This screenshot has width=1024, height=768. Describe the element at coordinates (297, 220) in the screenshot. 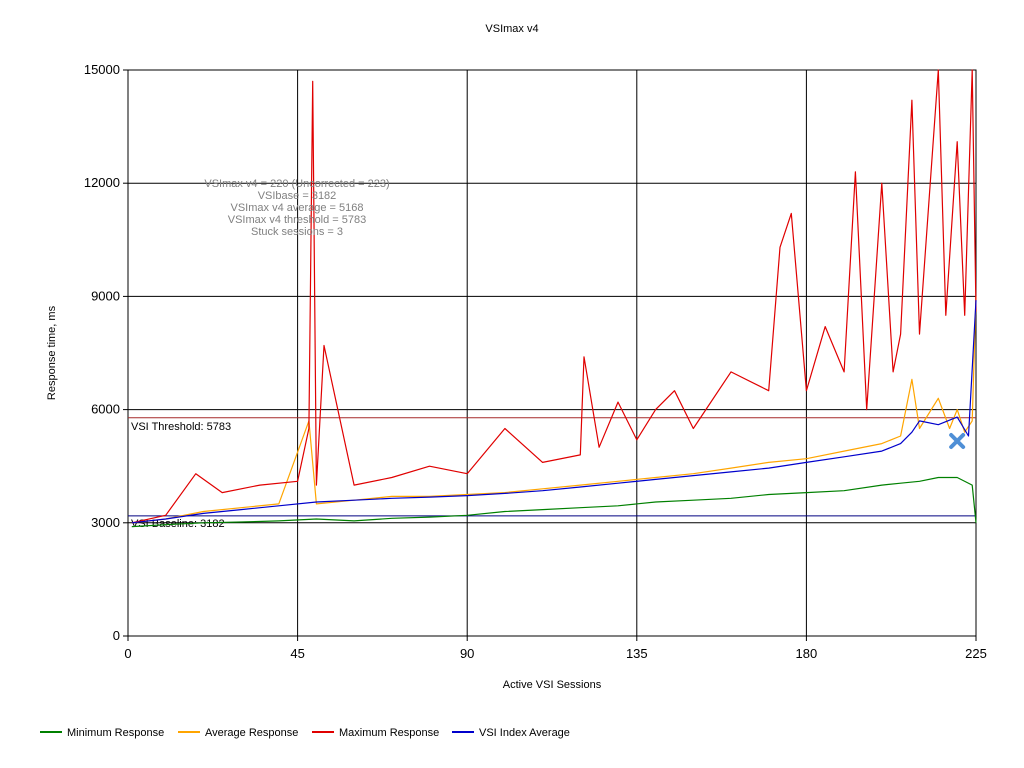

I see `annotation-line: VSImax v4 threshold = 5783` at that location.